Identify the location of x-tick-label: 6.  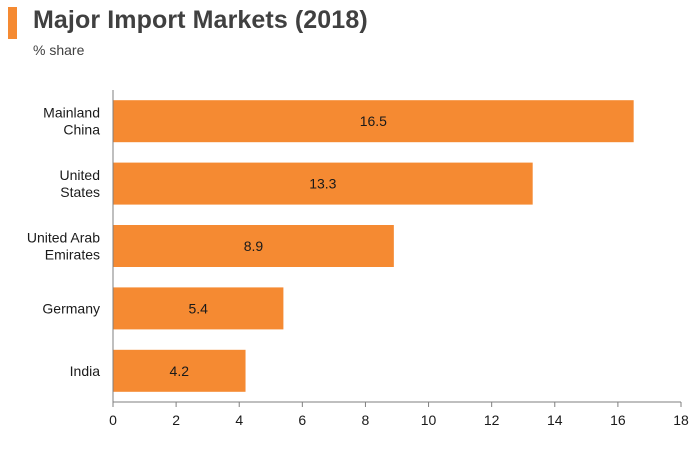
(302, 420).